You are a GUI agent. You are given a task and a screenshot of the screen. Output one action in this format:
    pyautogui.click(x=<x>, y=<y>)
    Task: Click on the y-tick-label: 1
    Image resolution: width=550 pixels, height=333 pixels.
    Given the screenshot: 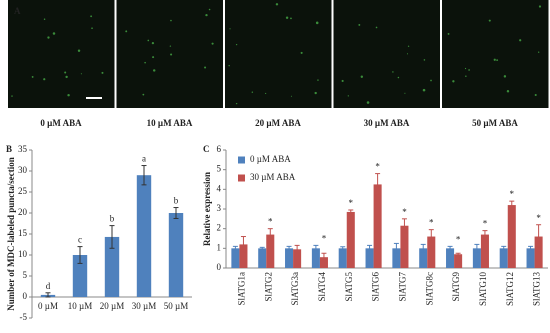 What is the action you would take?
    pyautogui.click(x=219, y=247)
    